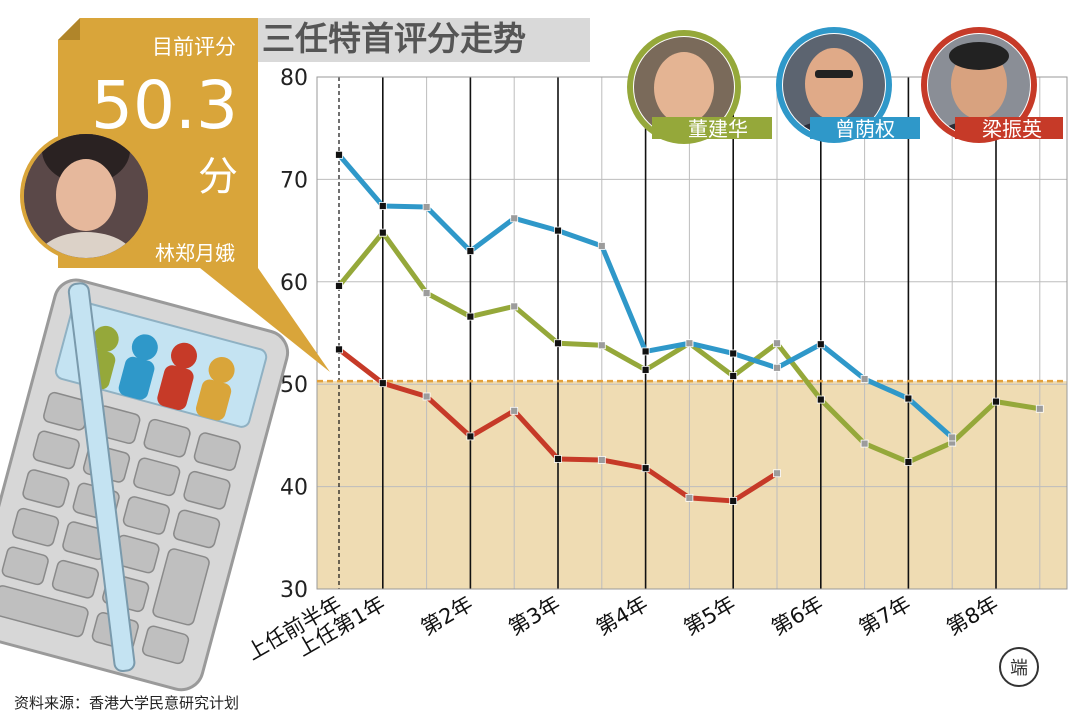 The height and width of the screenshot is (721, 1080). I want to click on portrait-lam, so click(86, 196).